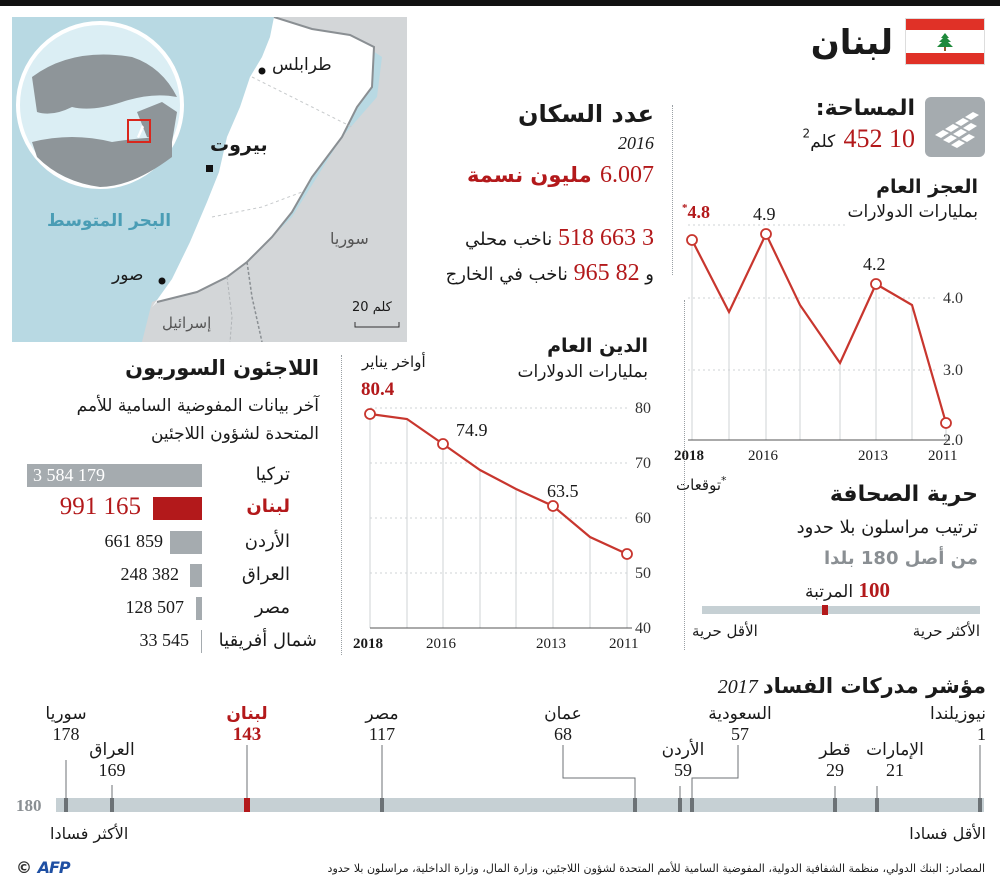  I want to click on copyright-icon: ©, so click(24, 867).